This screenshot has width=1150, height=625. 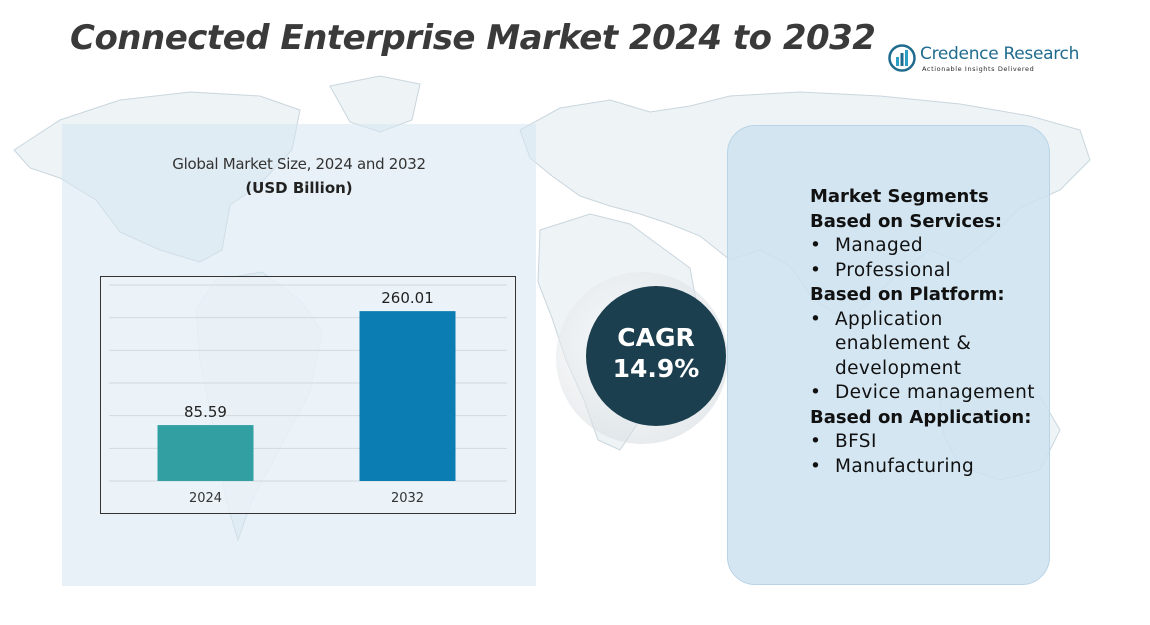 What do you see at coordinates (205, 498) in the screenshot?
I see `x-tick-label-2024: 2024` at bounding box center [205, 498].